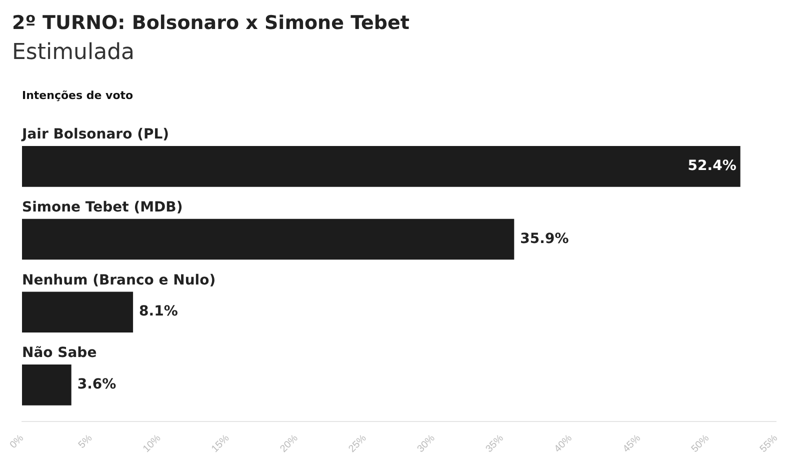 This screenshot has width=796, height=458. Describe the element at coordinates (17, 441) in the screenshot. I see `x-tick-label: 0%` at that location.